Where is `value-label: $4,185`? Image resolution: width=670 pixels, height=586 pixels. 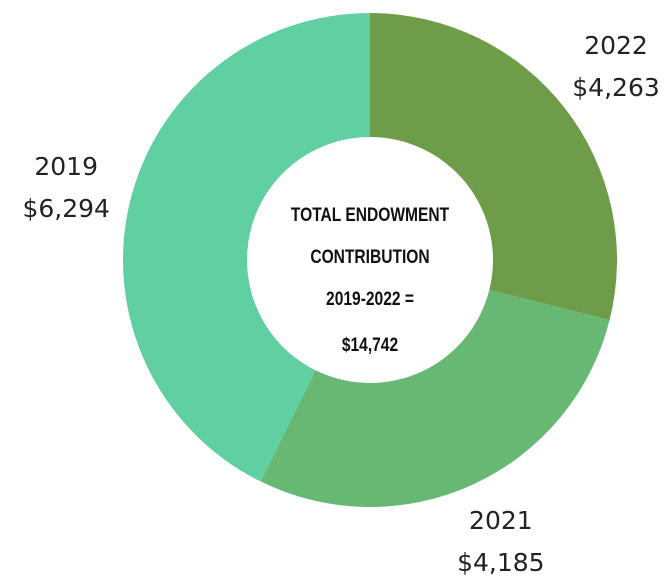
value-label: $4,185 is located at coordinates (500, 562).